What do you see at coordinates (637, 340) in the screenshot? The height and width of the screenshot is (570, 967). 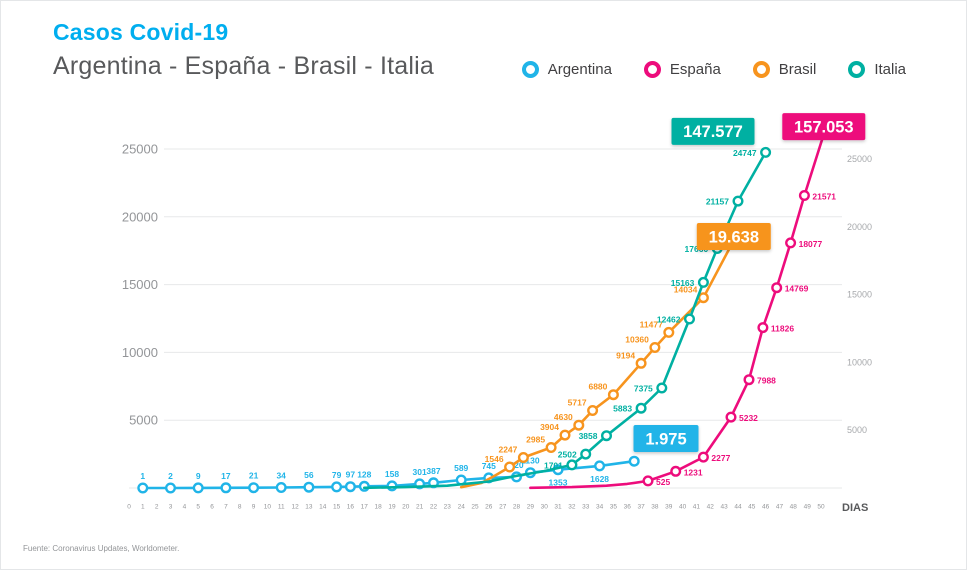 I see `point-value-label-brasil: 10360` at bounding box center [637, 340].